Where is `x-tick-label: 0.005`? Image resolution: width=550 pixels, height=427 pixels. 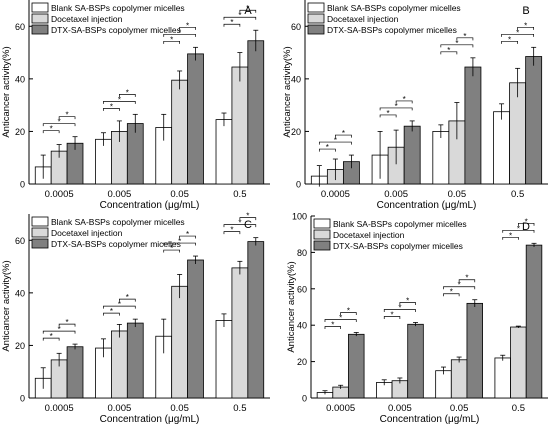
x-tick-label: 0.005 is located at coordinates (400, 408).